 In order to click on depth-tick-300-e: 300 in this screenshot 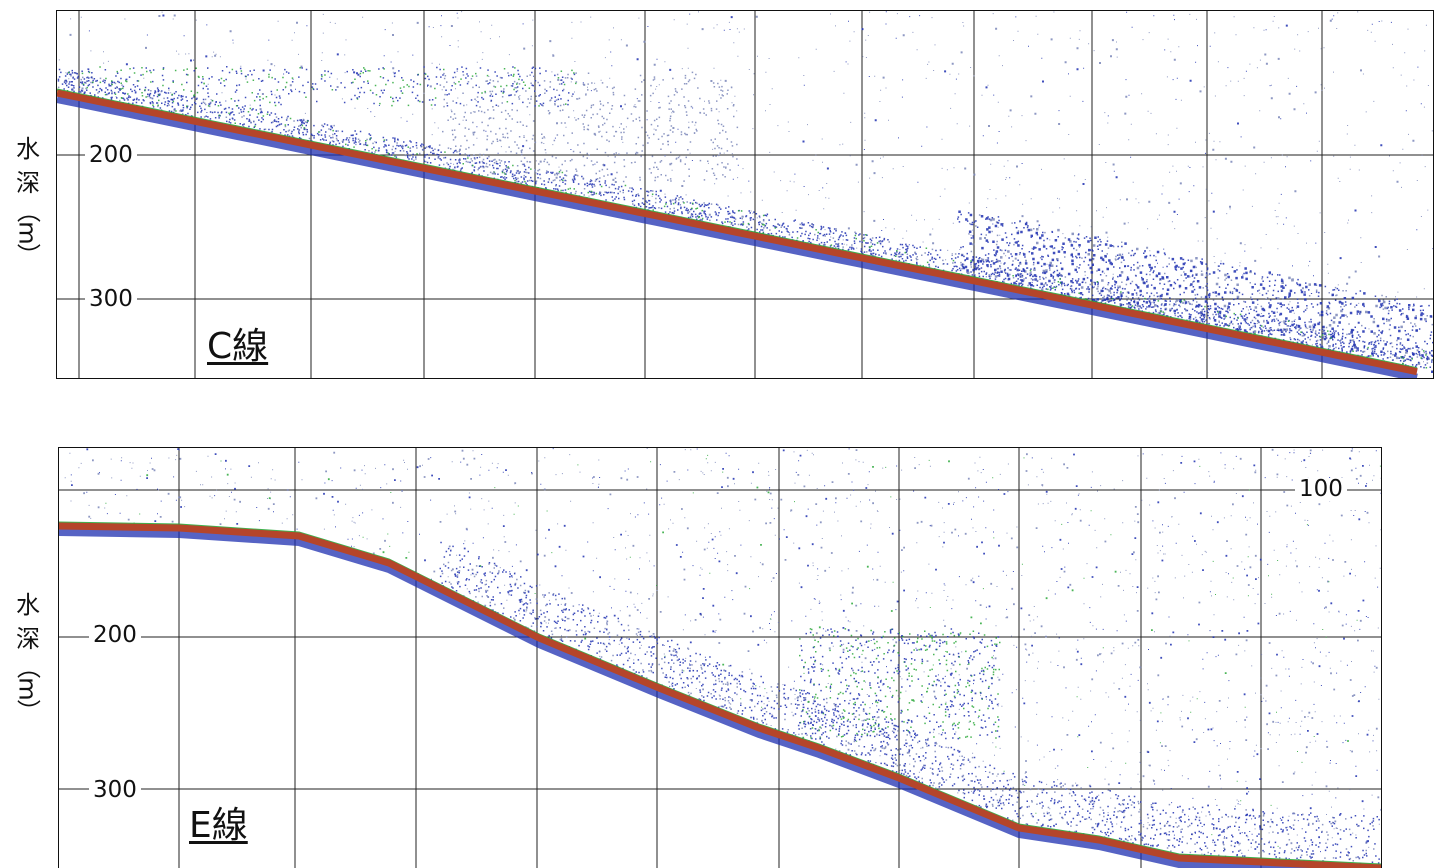, I will do `click(115, 790)`.